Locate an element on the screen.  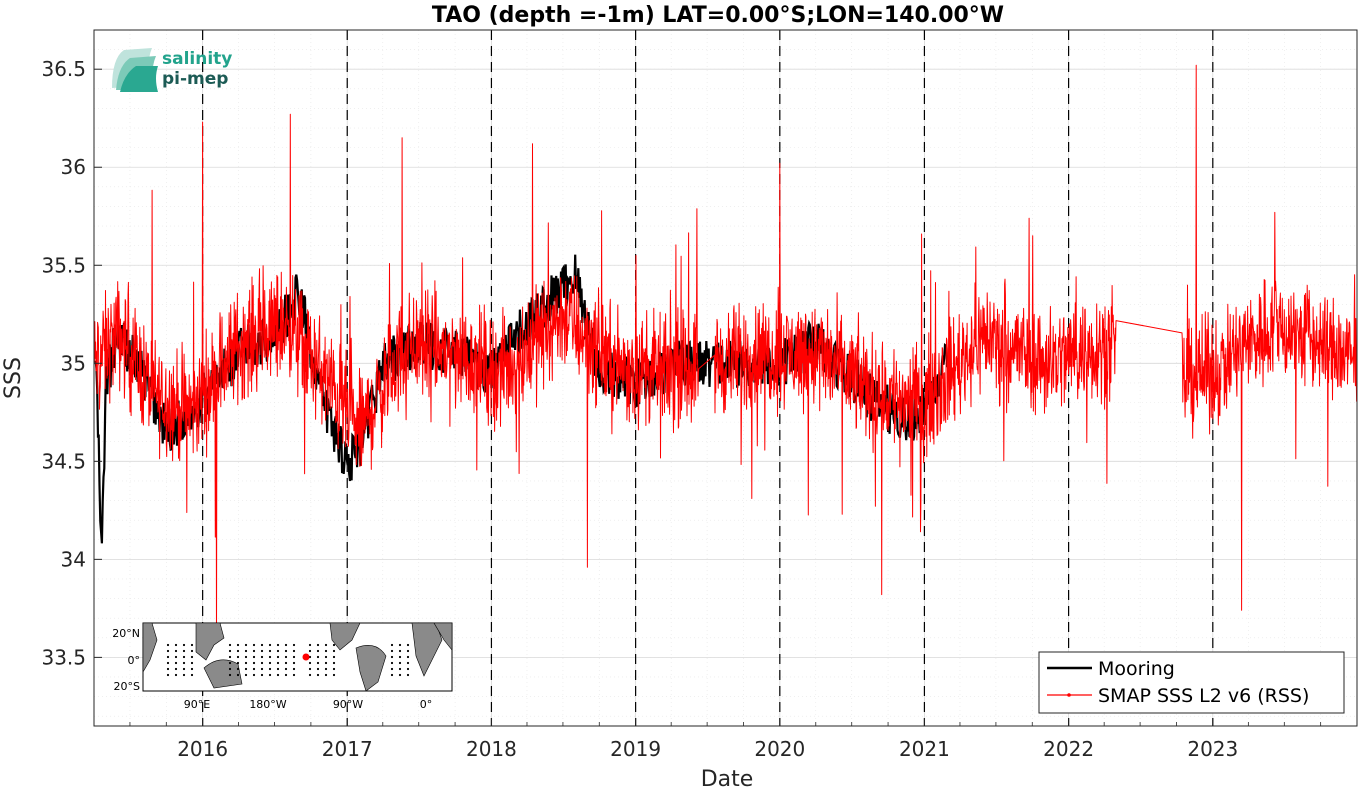
x-tick-label: 2017 is located at coordinates (347, 749).